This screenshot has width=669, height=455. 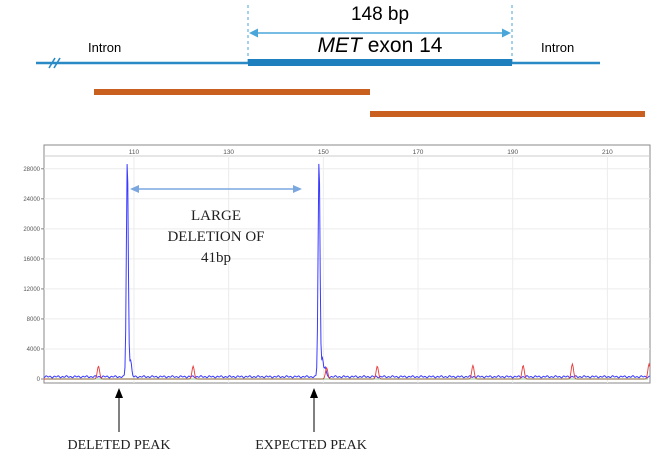 I want to click on expected-peak-arrow-head, so click(x=314, y=393).